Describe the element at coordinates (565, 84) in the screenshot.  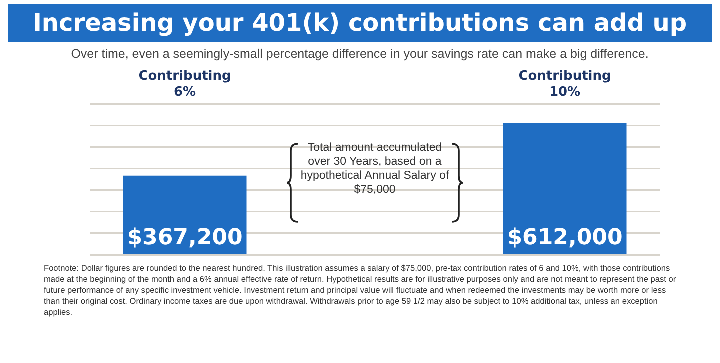
I see `x-tick-label: Contributing 10%` at that location.